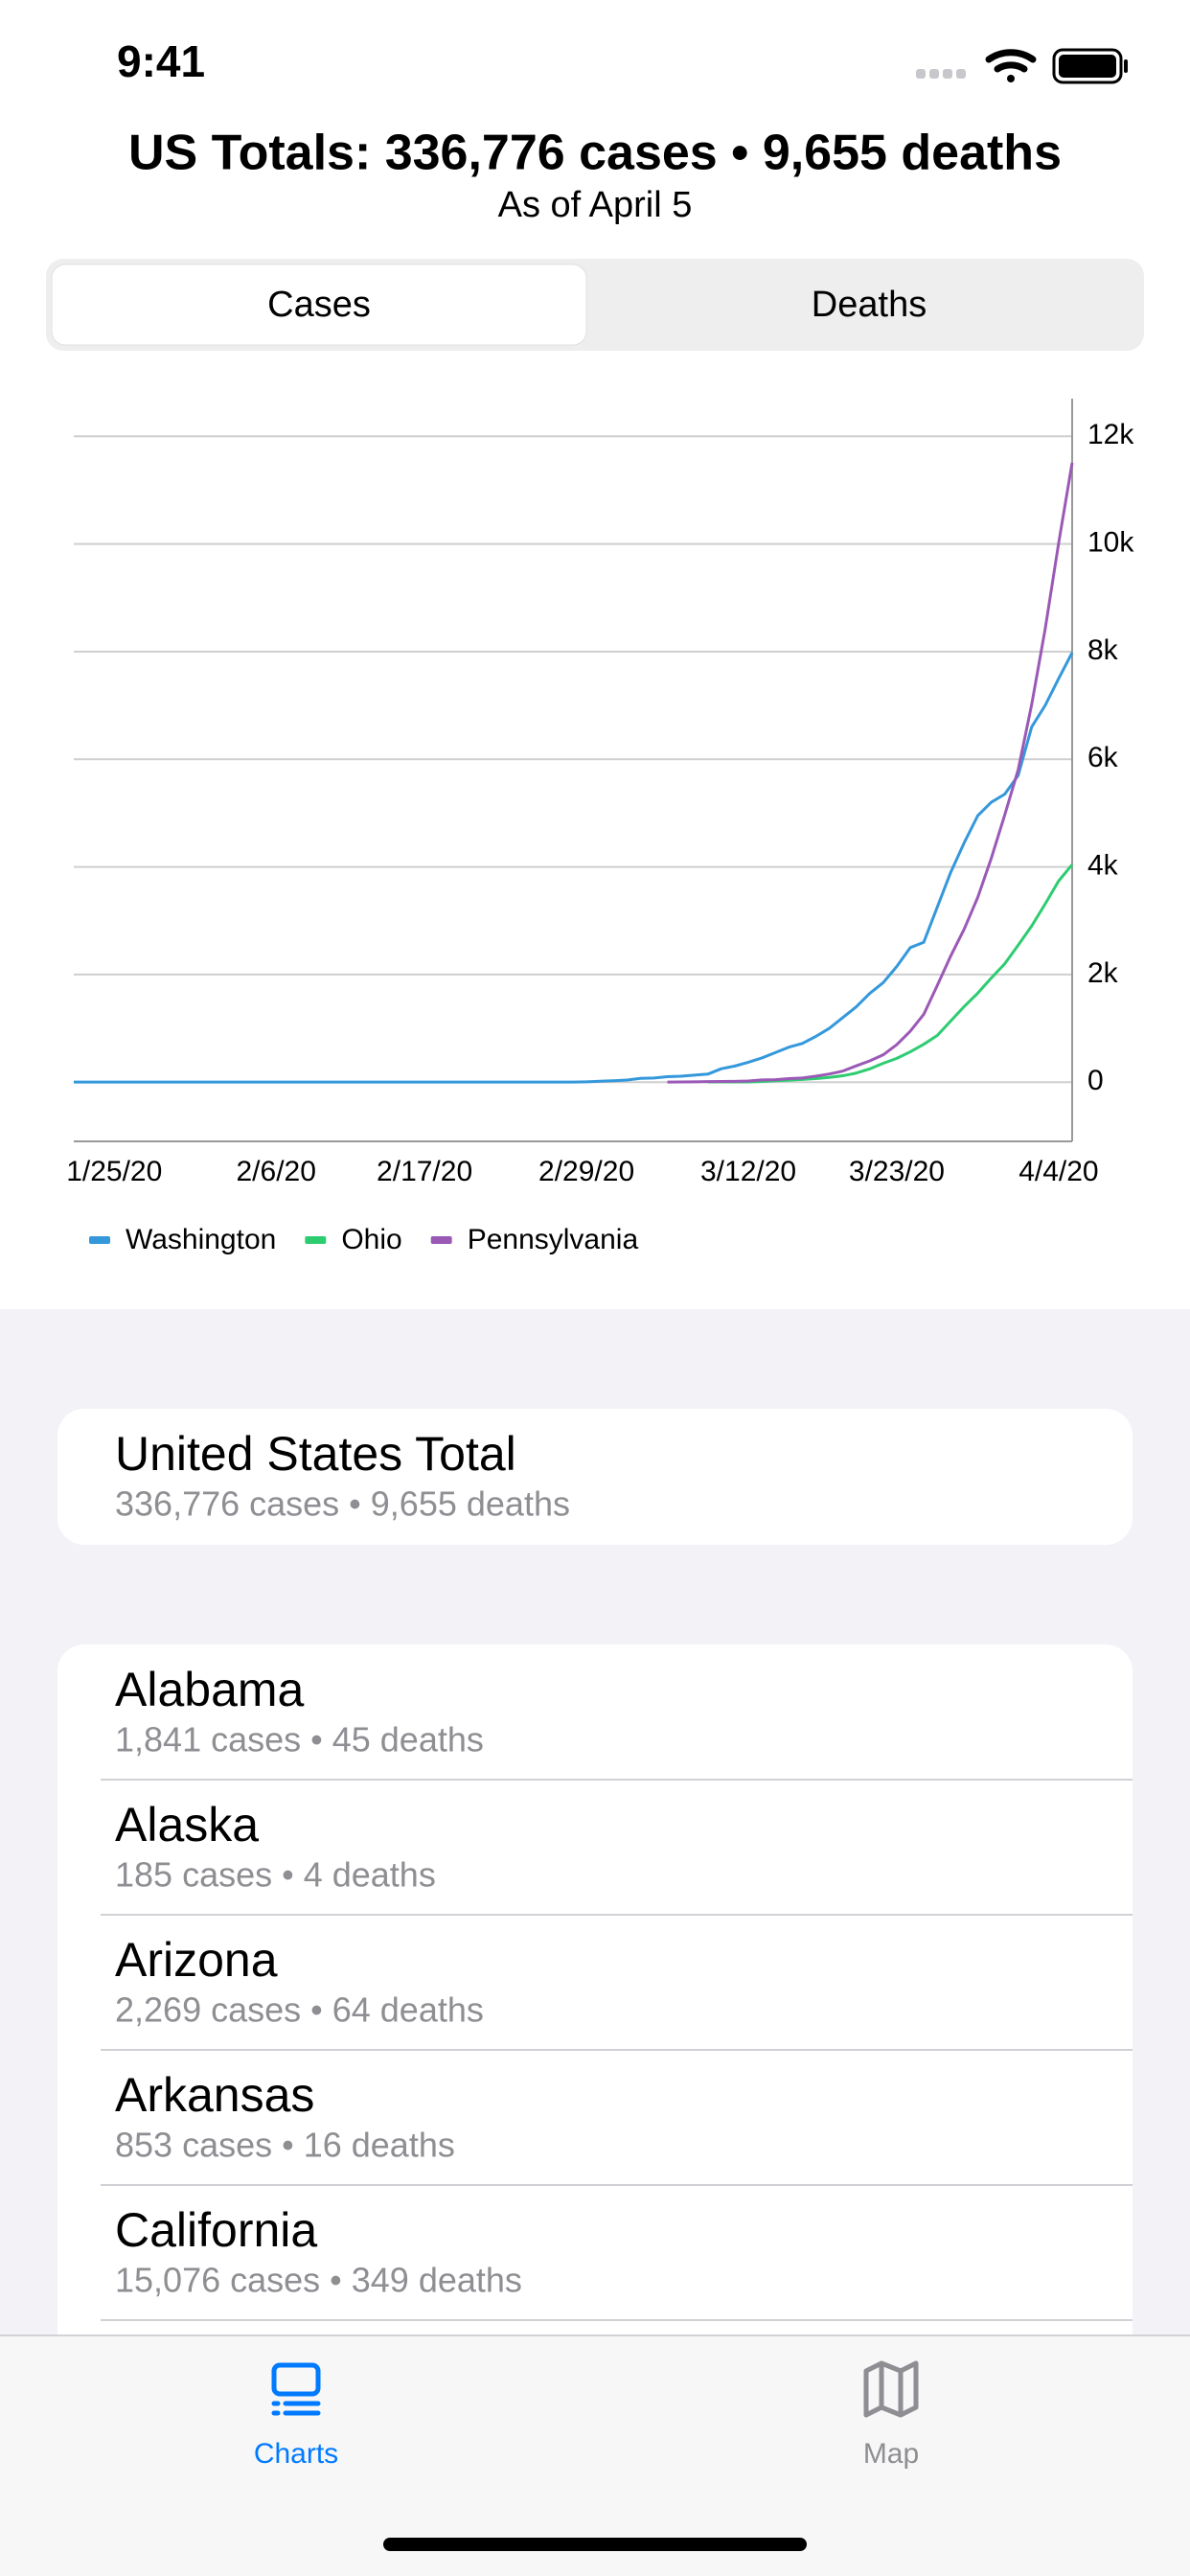 The image size is (1190, 2576). What do you see at coordinates (1103, 757) in the screenshot?
I see `y-tick-label: 6k` at bounding box center [1103, 757].